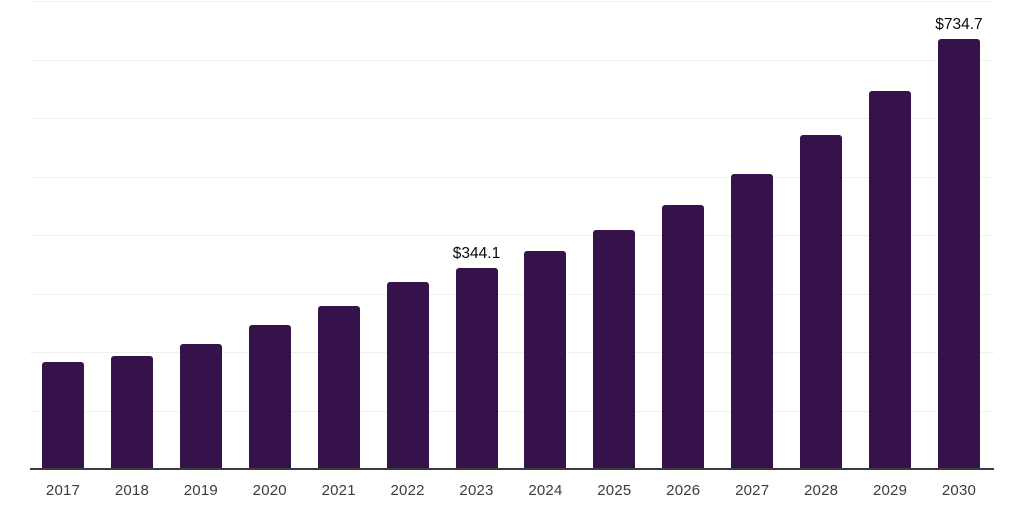 The height and width of the screenshot is (512, 1024). Describe the element at coordinates (269, 490) in the screenshot. I see `x-tick-label-2020: 2020` at that location.